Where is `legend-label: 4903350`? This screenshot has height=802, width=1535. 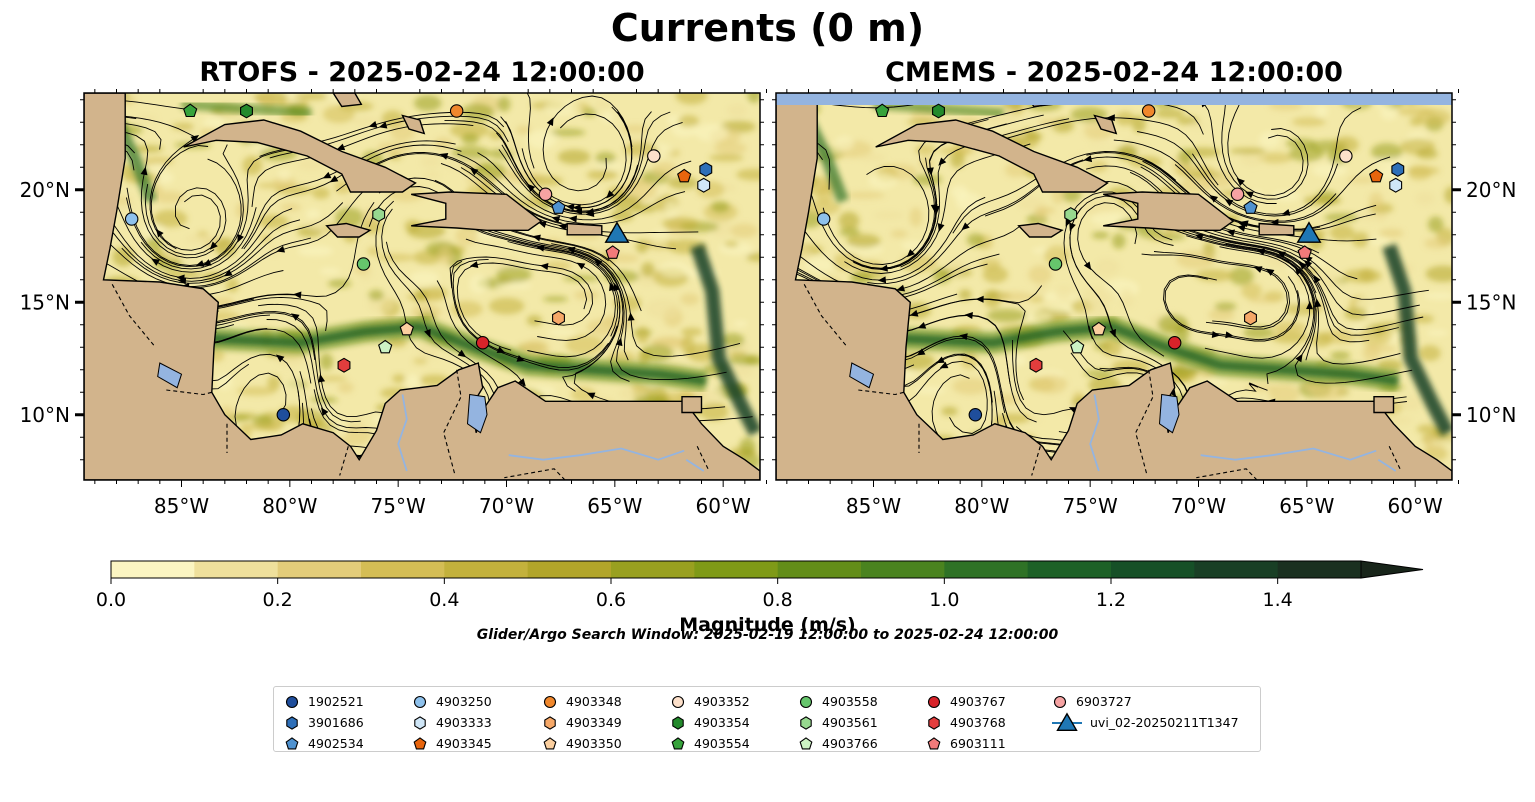
legend-label: 4903350 is located at coordinates (594, 743).